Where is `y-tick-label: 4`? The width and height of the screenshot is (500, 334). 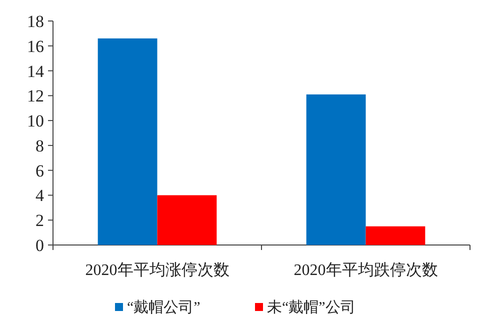
y-tick-label: 4 is located at coordinates (40, 196).